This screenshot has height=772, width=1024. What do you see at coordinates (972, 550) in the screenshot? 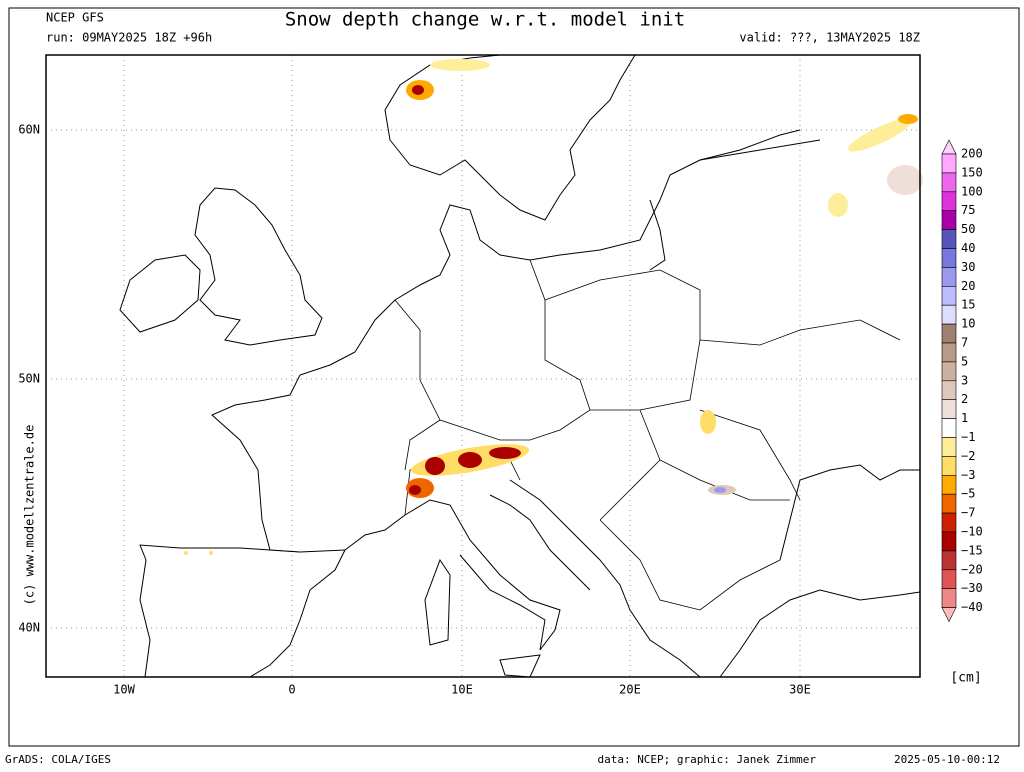
I see `colorbar-label: −15` at bounding box center [972, 550].